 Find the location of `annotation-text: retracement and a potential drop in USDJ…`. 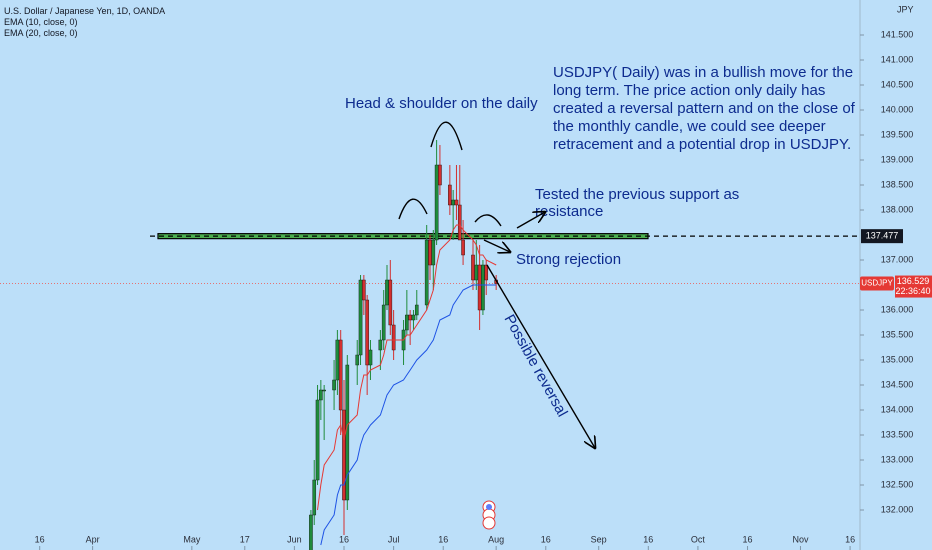

annotation-text: retracement and a potential drop in USDJ… is located at coordinates (702, 144).